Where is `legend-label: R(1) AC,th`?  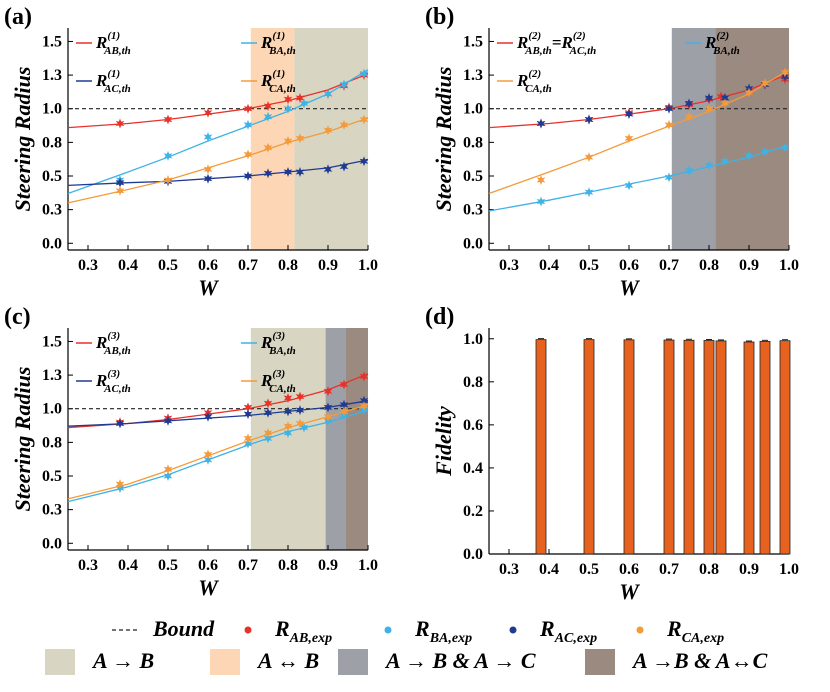
legend-label: R(1) AC,th is located at coordinates (113, 81).